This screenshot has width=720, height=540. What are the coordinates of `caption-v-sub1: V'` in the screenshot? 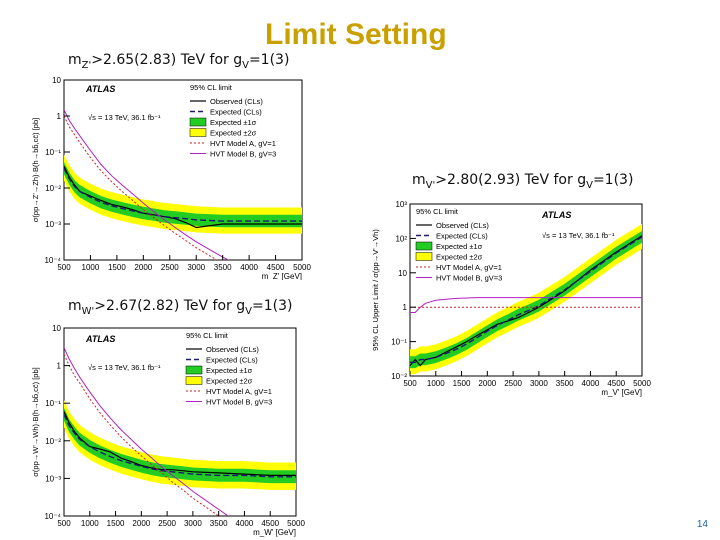 It's located at (430, 185).